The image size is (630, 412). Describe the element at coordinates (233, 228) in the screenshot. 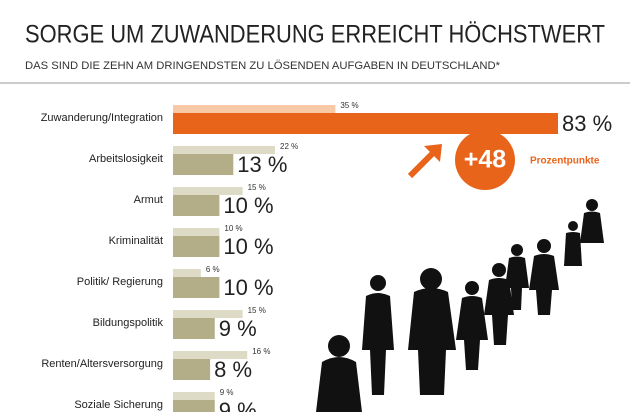

I see `previous-label: 10 %` at that location.